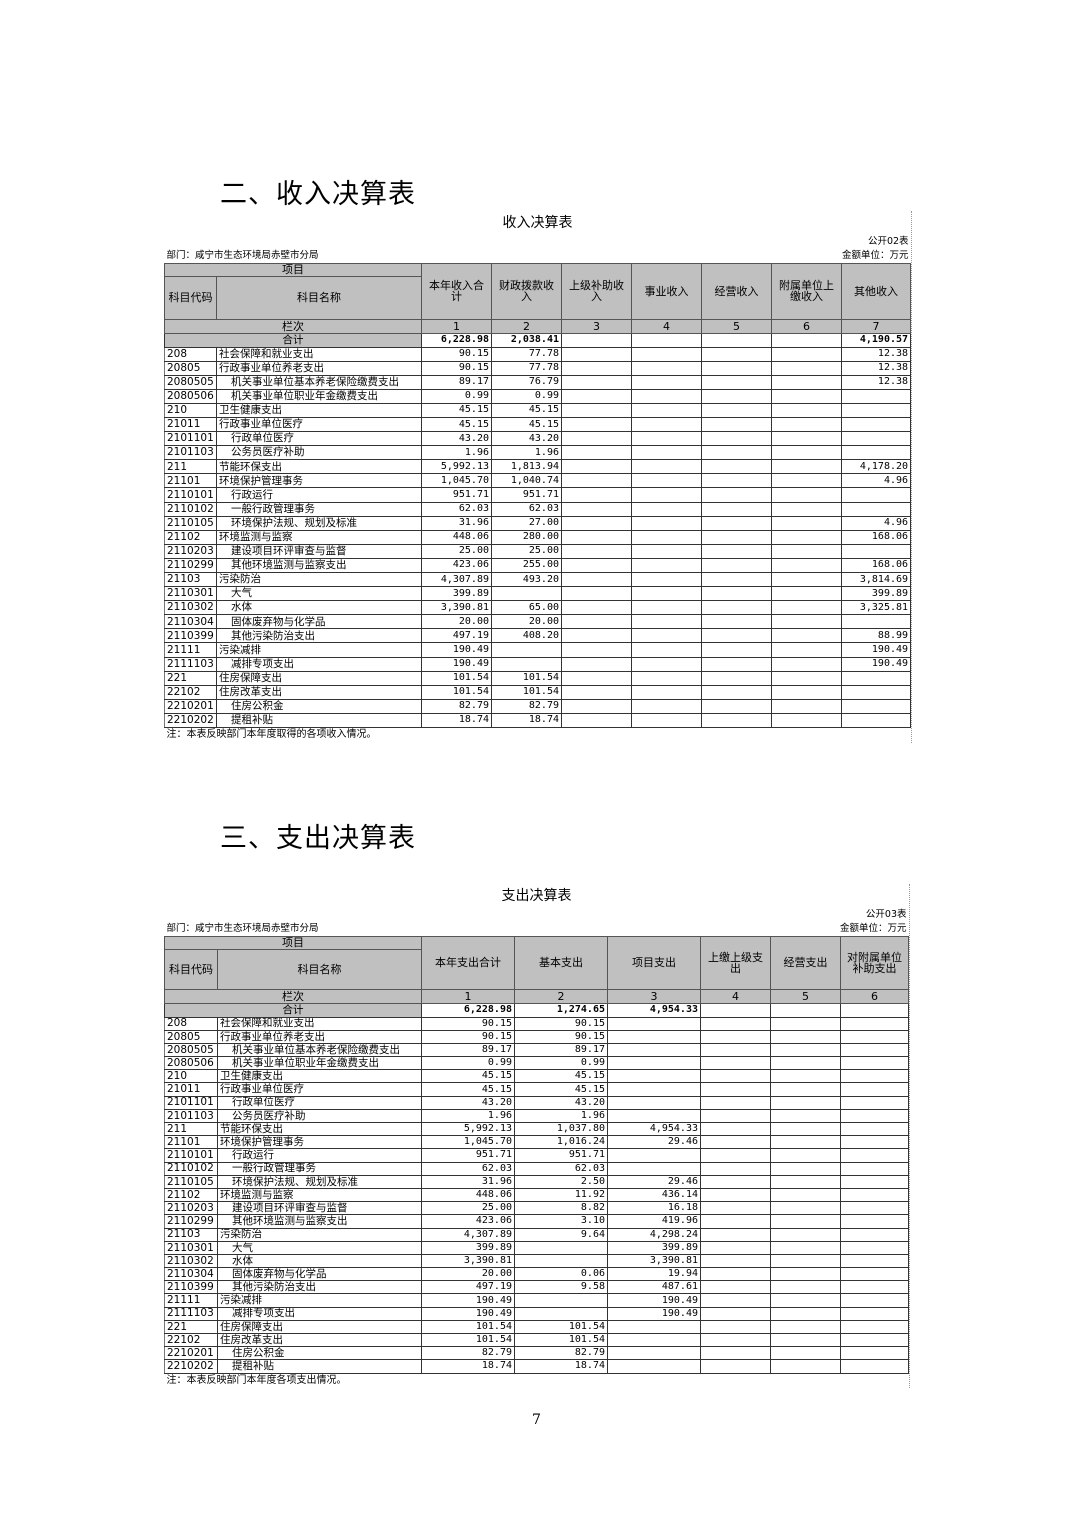 Image resolution: width=1074 pixels, height=1520 pixels. Describe the element at coordinates (319, 1208) in the screenshot. I see `subject-name: 建设项目环评审查与监督` at that location.